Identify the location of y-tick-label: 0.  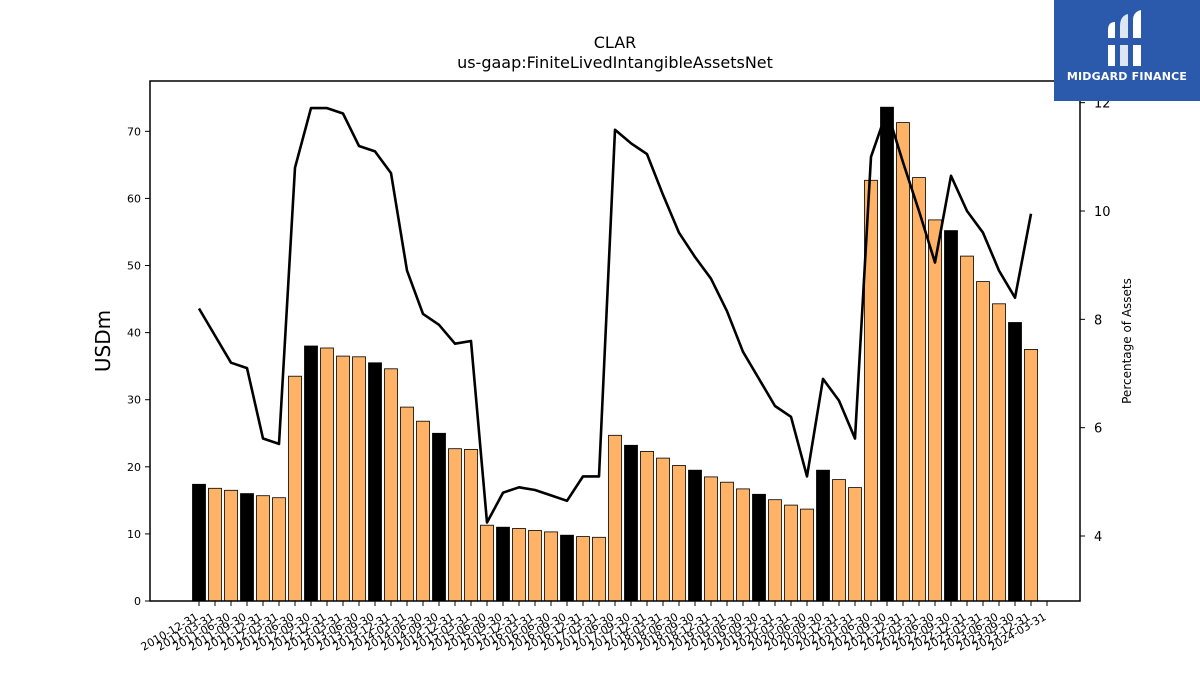
(137, 601).